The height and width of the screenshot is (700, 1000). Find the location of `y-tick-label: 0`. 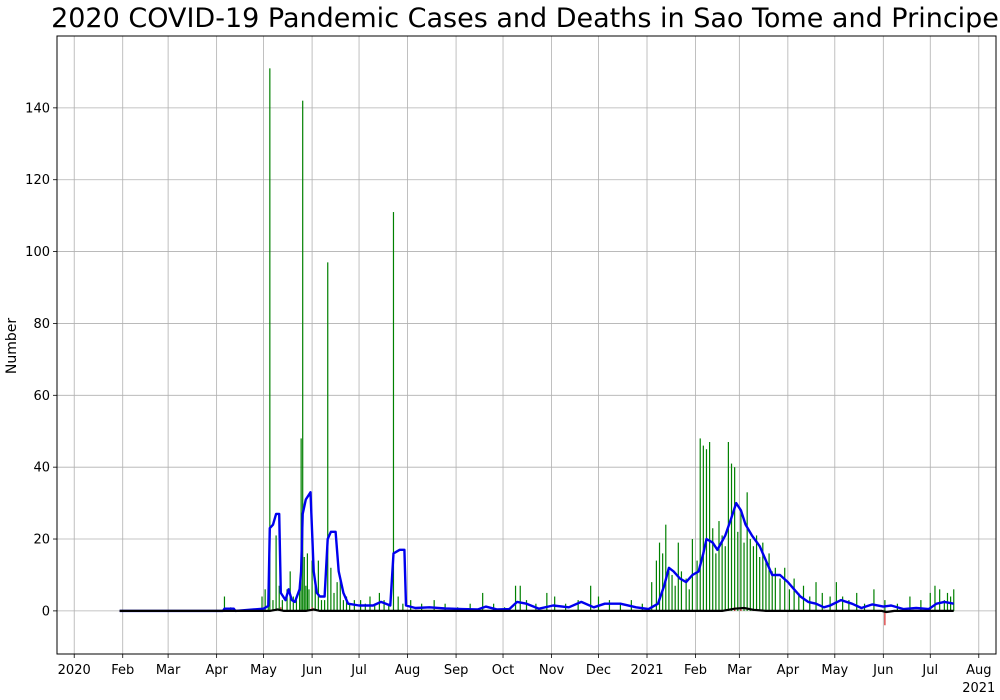

y-tick-label: 0 is located at coordinates (46, 611).